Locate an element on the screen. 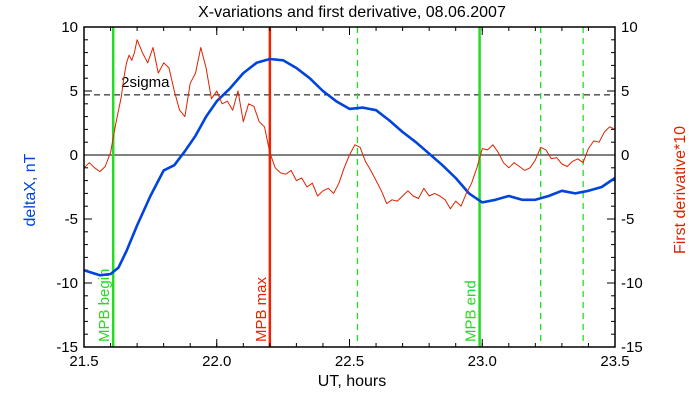  marker-label-1: MPB max is located at coordinates (261, 309).